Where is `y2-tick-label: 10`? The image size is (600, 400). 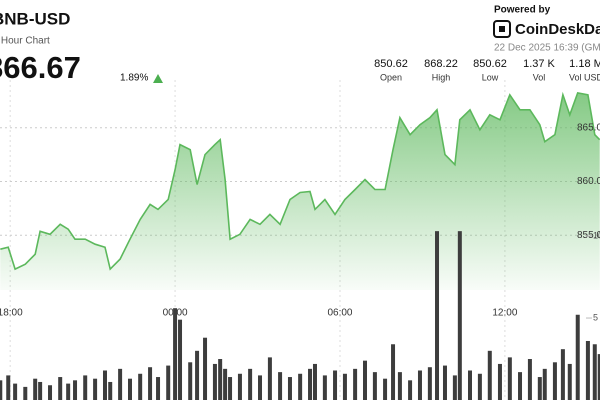
y2-tick-label: 10 is located at coordinates (596, 235).